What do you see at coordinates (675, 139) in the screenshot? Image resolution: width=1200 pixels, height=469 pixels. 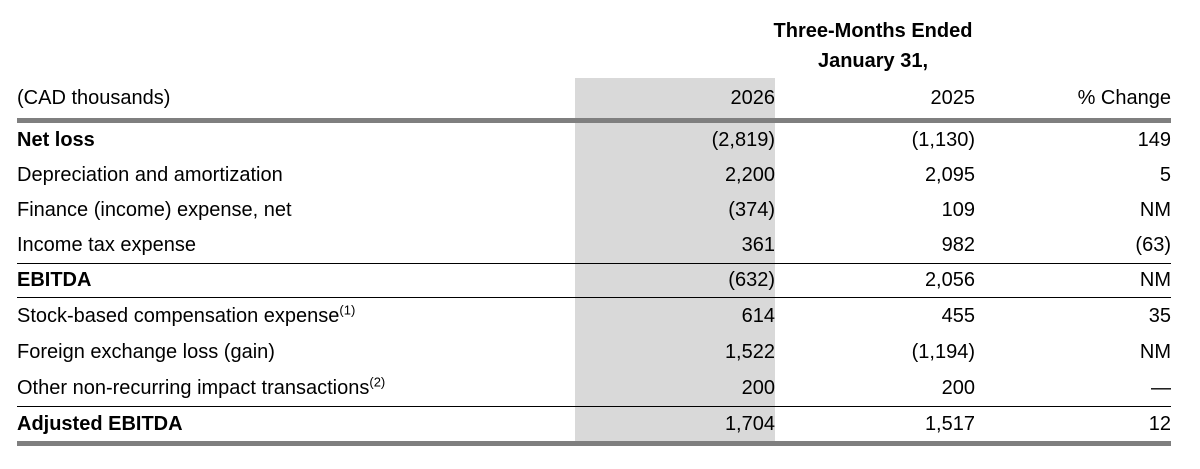 I see `value-2026: (2,819)` at bounding box center [675, 139].